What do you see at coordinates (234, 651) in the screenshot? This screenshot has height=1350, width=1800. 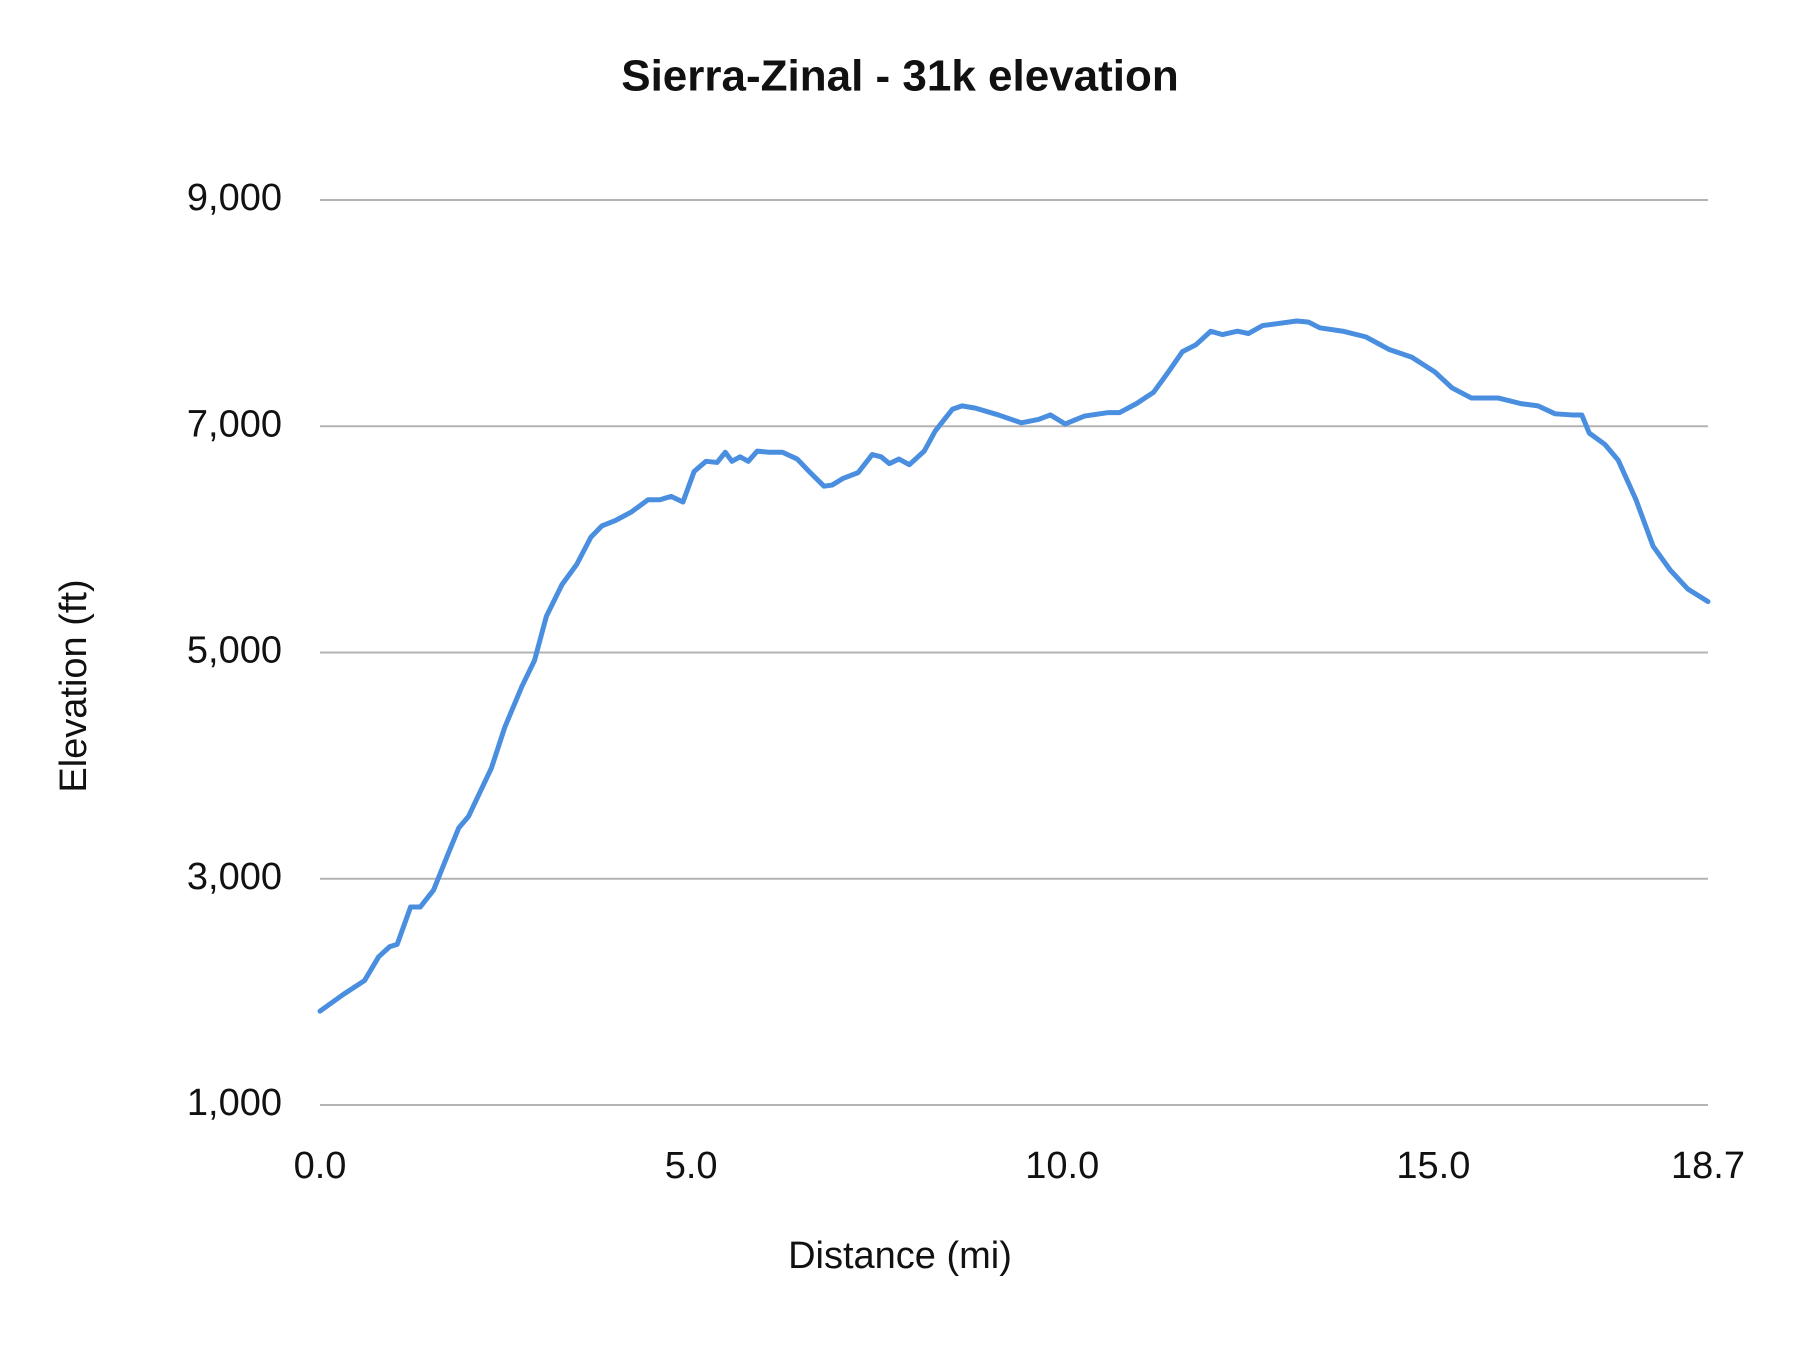 I see `y-tick-label: 5,000` at bounding box center [234, 651].